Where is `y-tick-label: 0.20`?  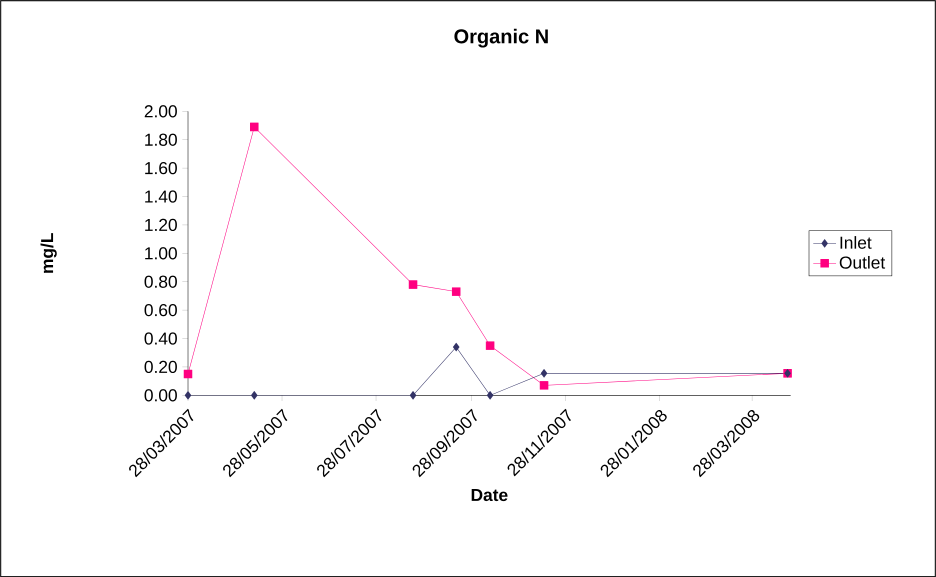
y-tick-label: 0.20 is located at coordinates (160, 366).